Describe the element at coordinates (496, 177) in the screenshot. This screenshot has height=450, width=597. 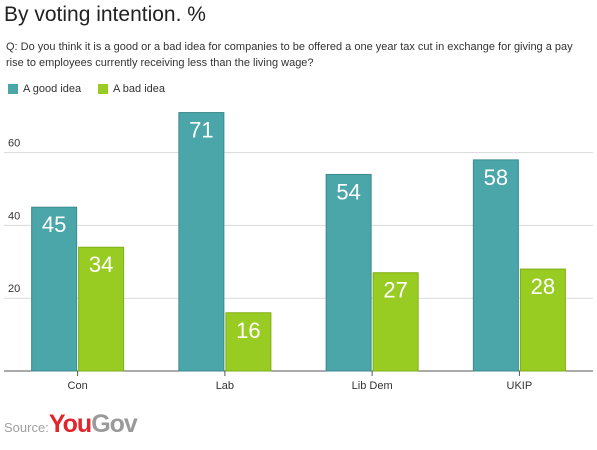
I see `data-label: 58` at that location.